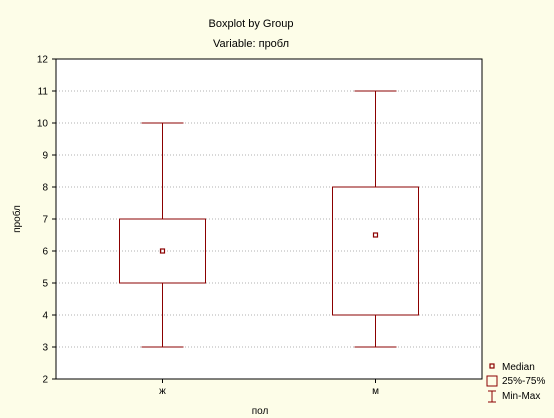 The image size is (554, 418). Describe the element at coordinates (162, 391) in the screenshot. I see `x-tick-label: ж` at that location.